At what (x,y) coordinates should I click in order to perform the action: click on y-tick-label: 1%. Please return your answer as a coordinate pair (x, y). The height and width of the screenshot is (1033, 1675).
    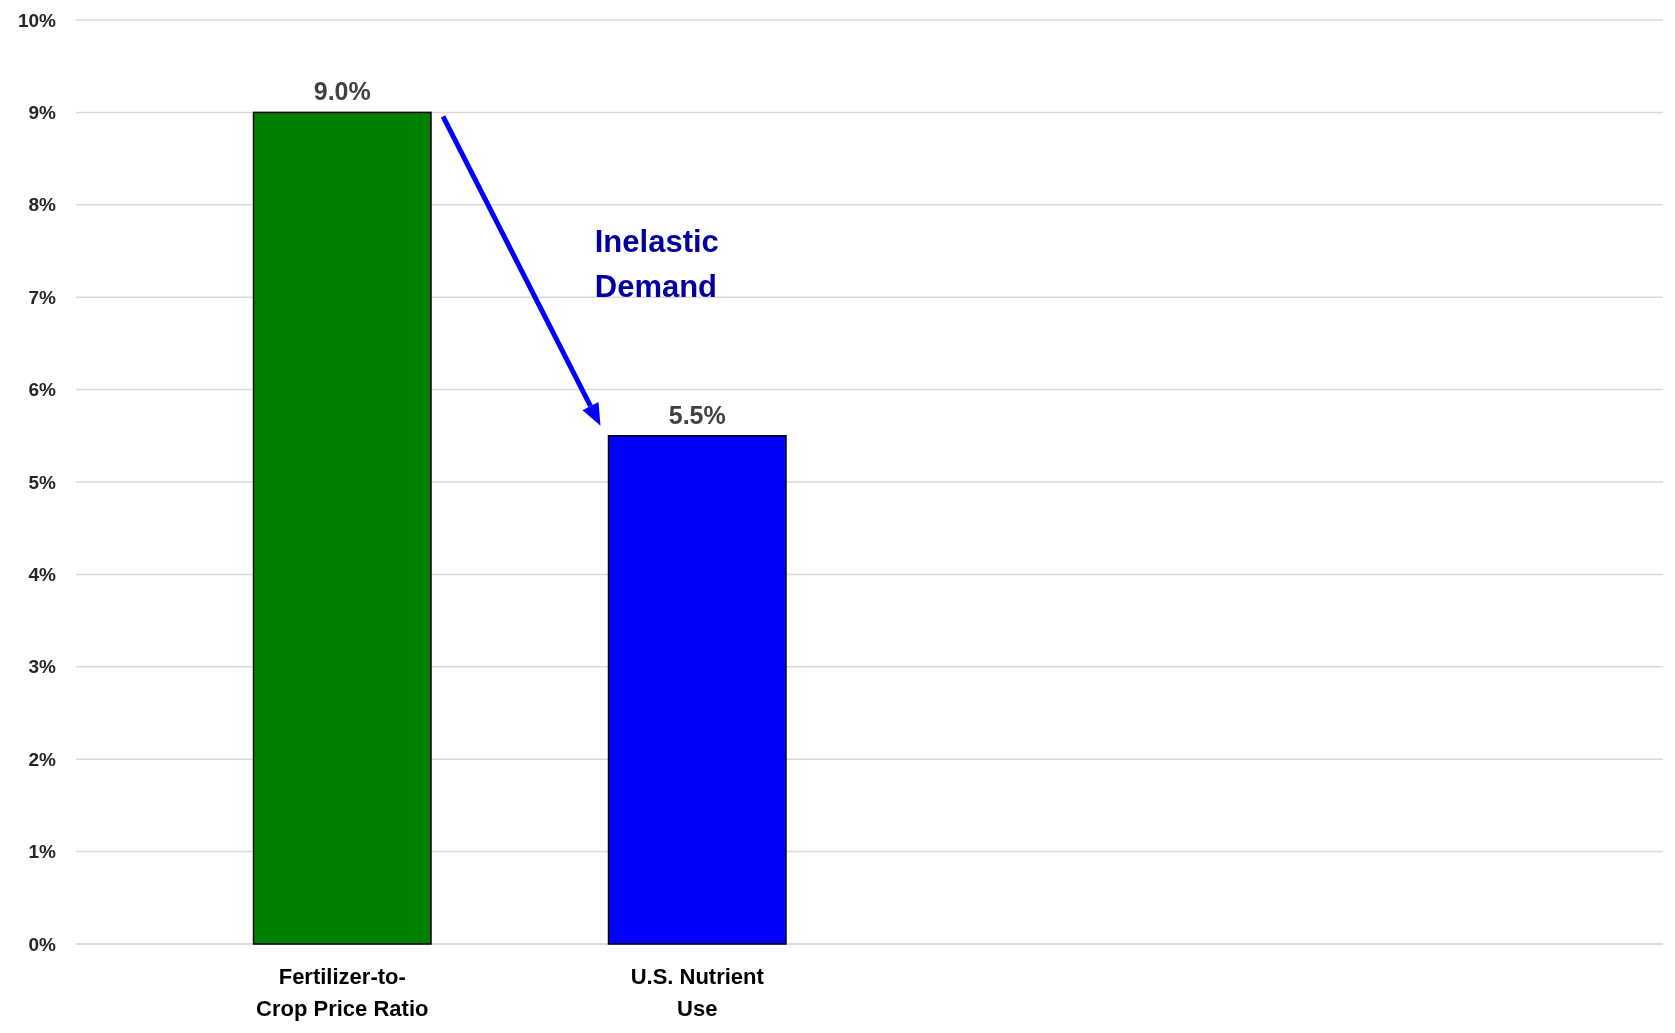
    Looking at the image, I should click on (42, 852).